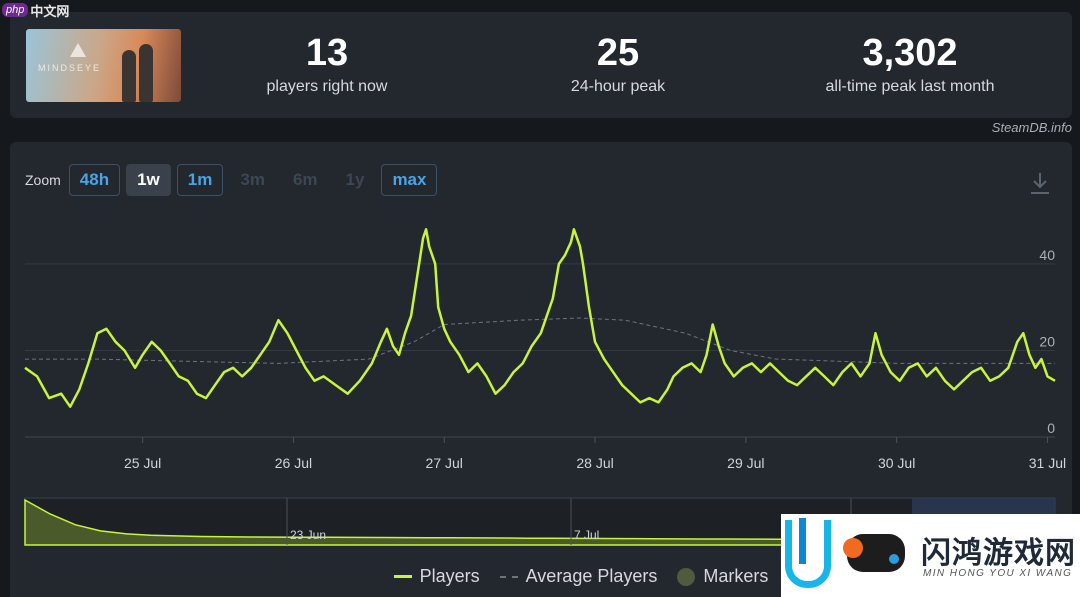 The width and height of the screenshot is (1080, 597). What do you see at coordinates (998, 553) in the screenshot?
I see `watermark-brand: 闪鸿游戏网` at bounding box center [998, 553].